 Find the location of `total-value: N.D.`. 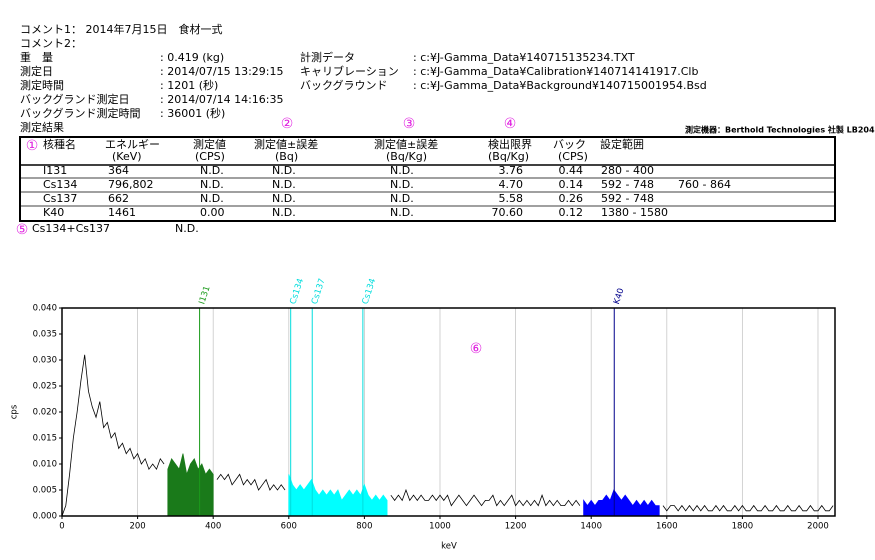

total-value: N.D. is located at coordinates (187, 228).